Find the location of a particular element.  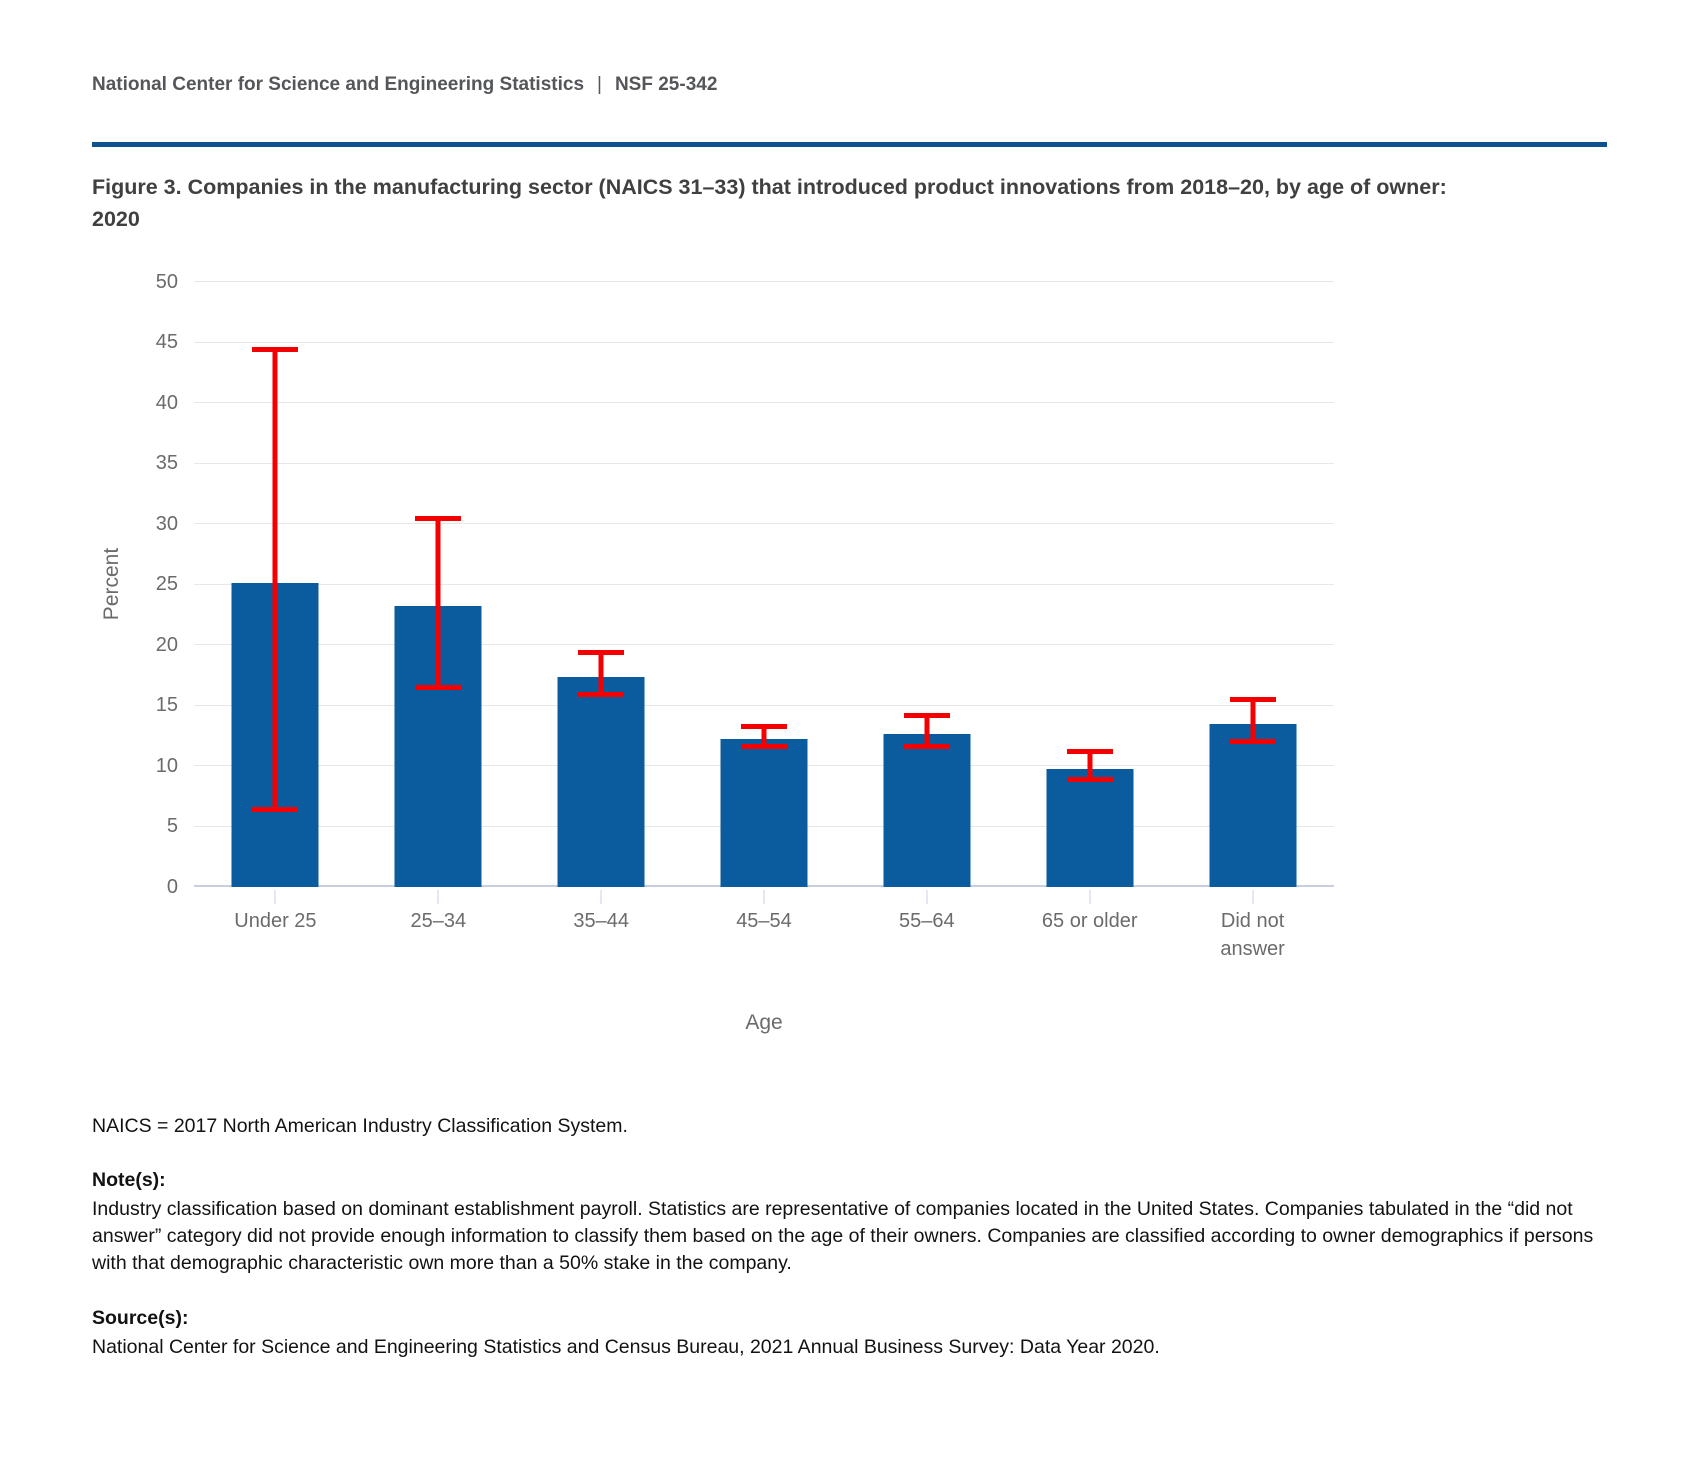

title-divider-rule is located at coordinates (849, 144).